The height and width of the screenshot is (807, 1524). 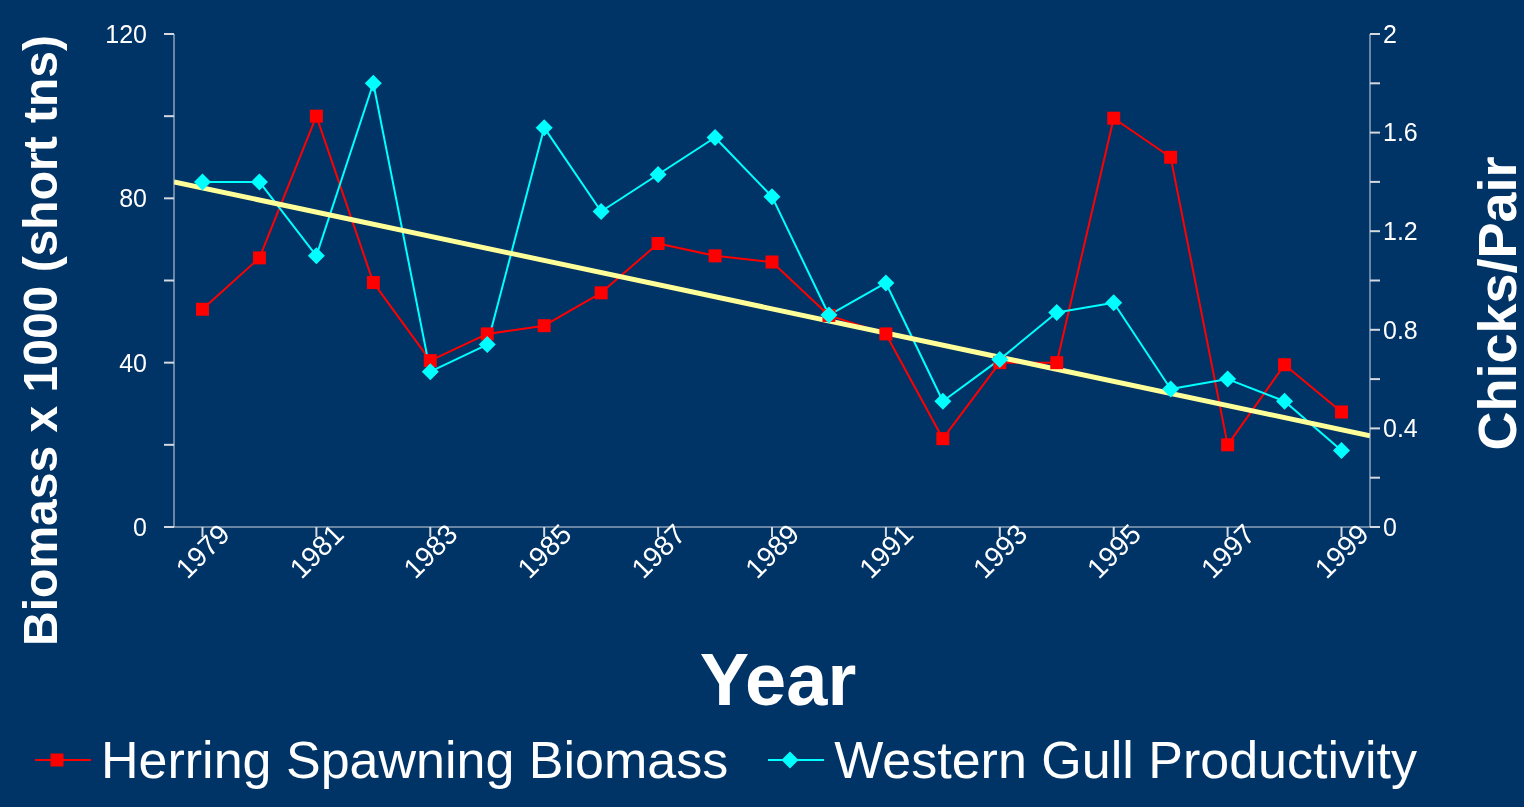 What do you see at coordinates (1125, 760) in the screenshot?
I see `legend-label: Western Gull Productivity` at bounding box center [1125, 760].